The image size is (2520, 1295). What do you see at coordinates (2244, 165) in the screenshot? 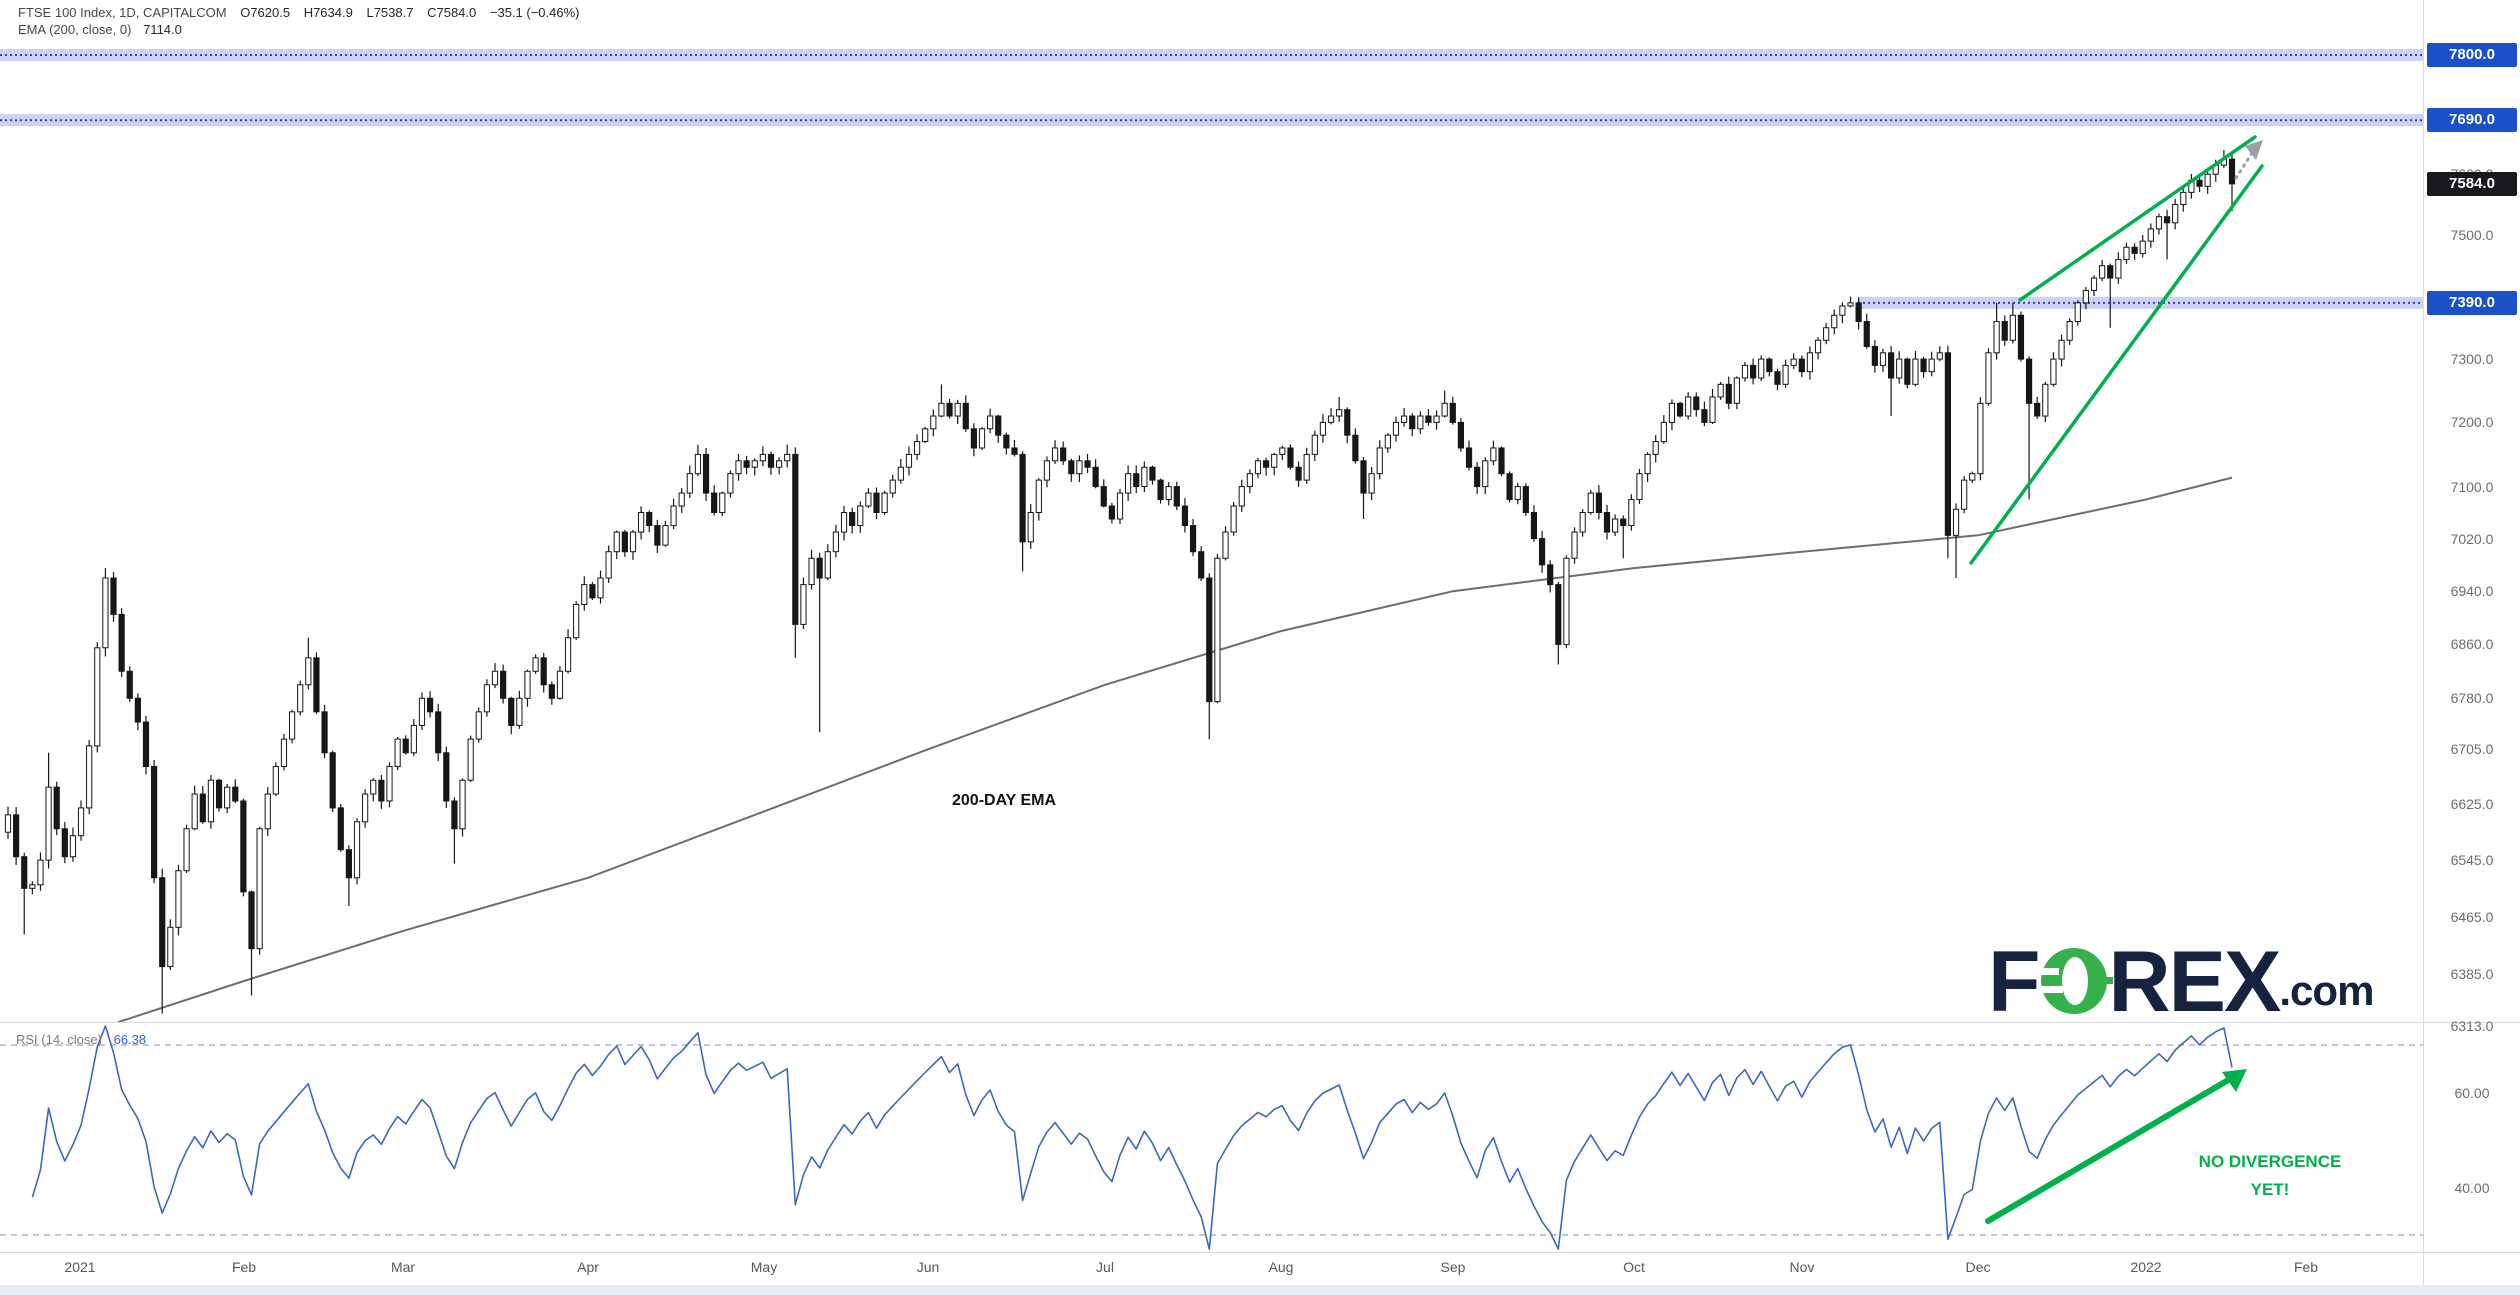
I see `projection-dotted-line` at bounding box center [2244, 165].